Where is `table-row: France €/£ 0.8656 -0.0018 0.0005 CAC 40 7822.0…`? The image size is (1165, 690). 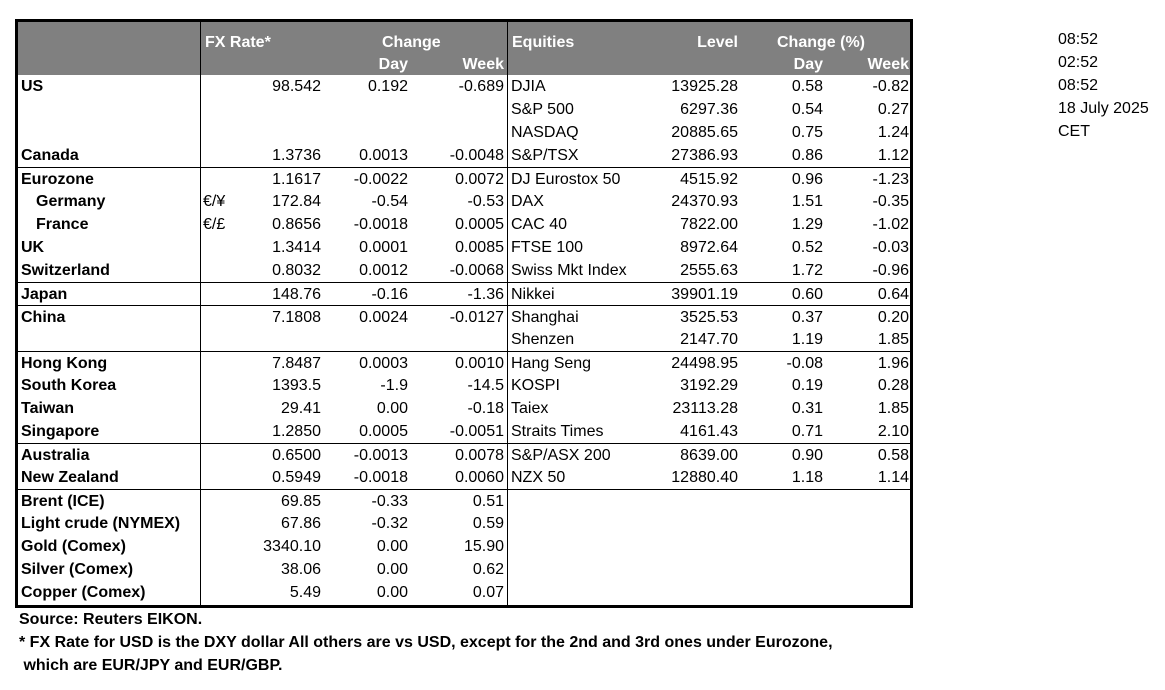 table-row: France €/£ 0.8656 -0.0018 0.0005 CAC 40 7822.0… is located at coordinates (464, 224).